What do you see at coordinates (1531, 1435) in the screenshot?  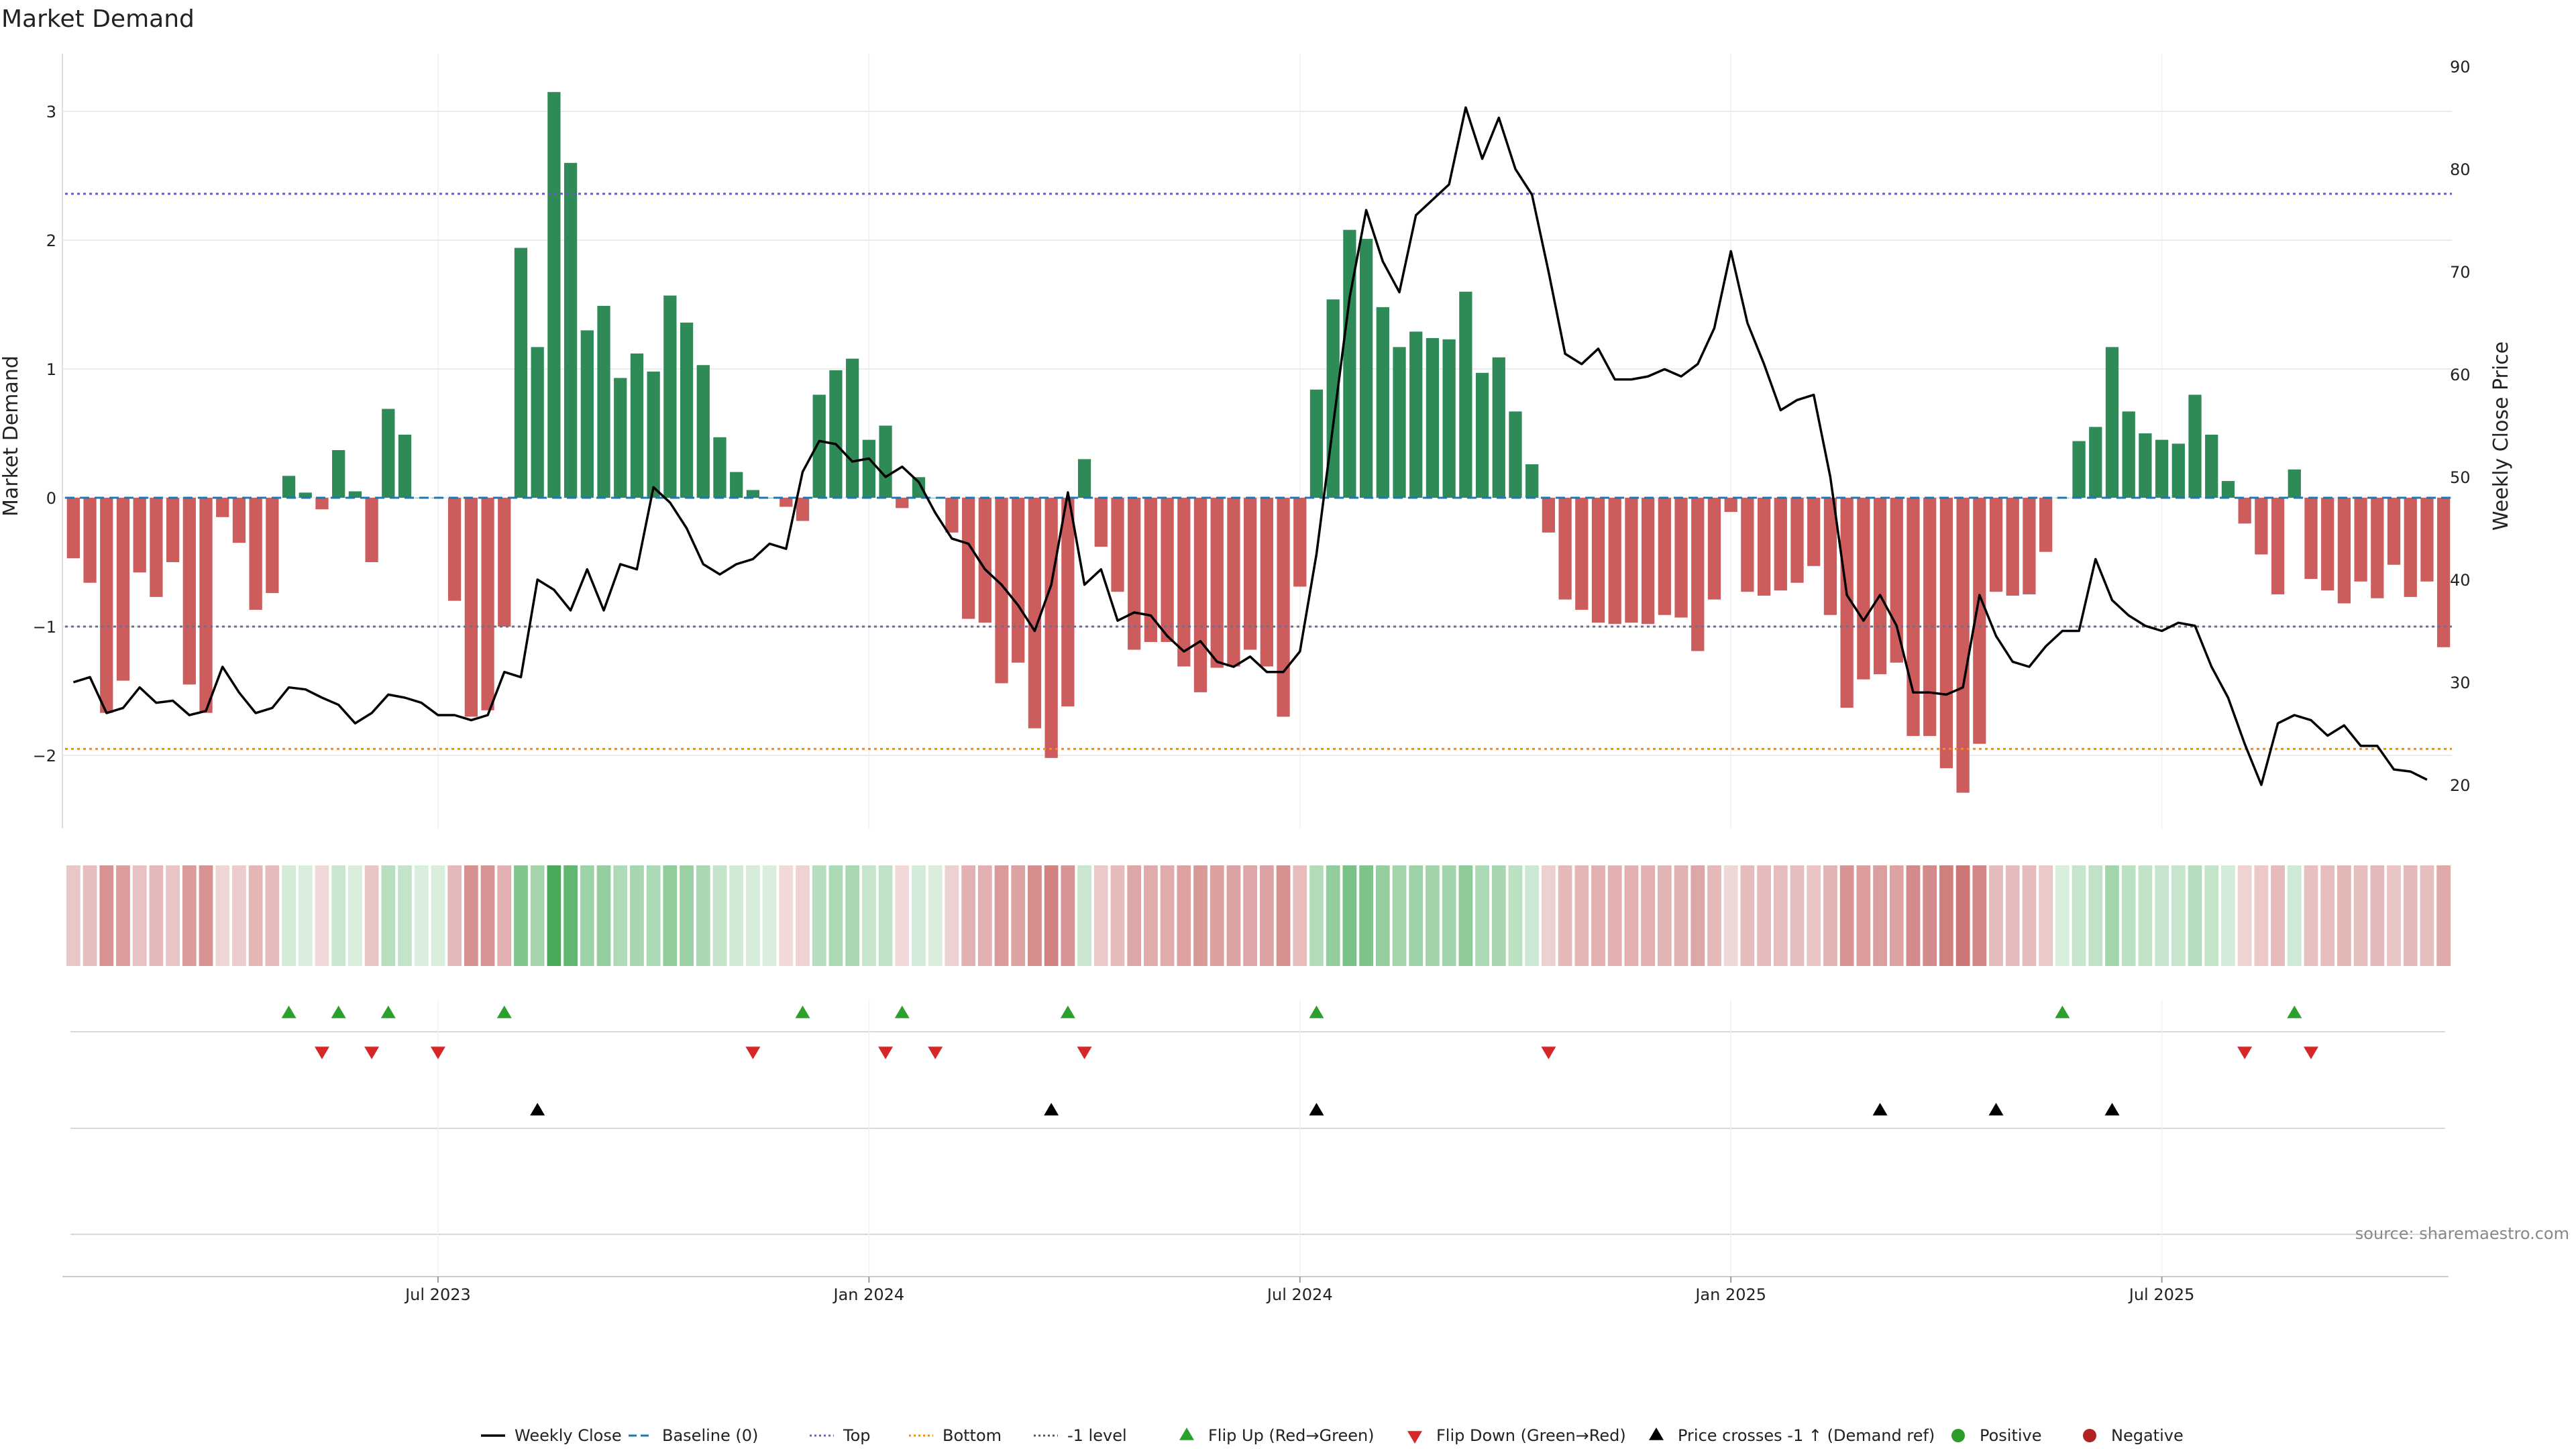 I see `legend-label: Flip Down (Green→Red)` at bounding box center [1531, 1435].